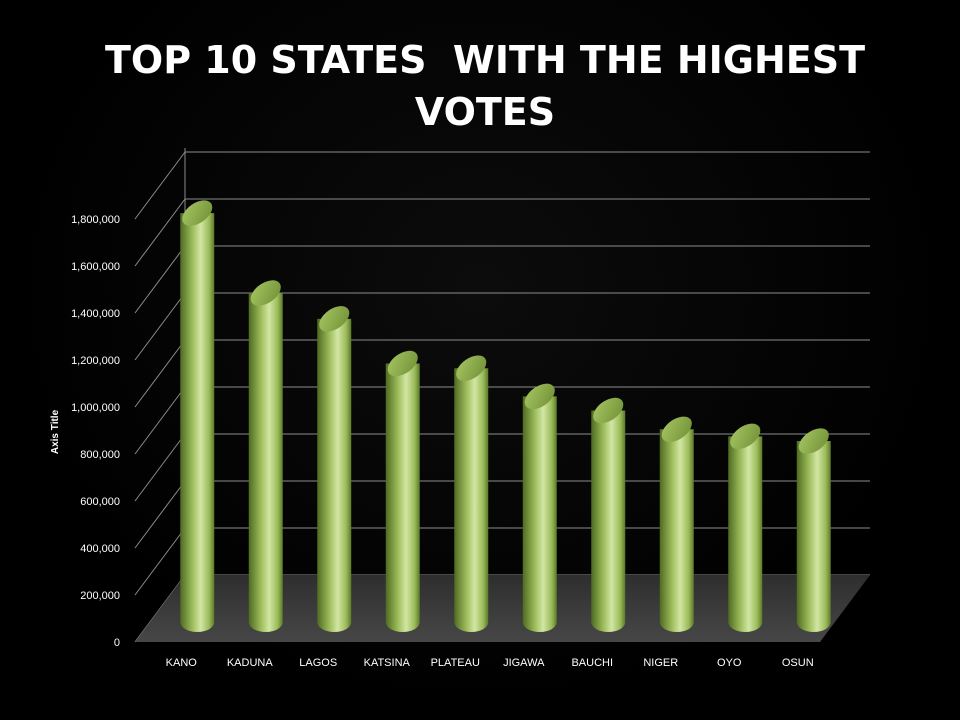 Image resolution: width=960 pixels, height=720 pixels. I want to click on y-tick-label: 600,000, so click(100, 502).